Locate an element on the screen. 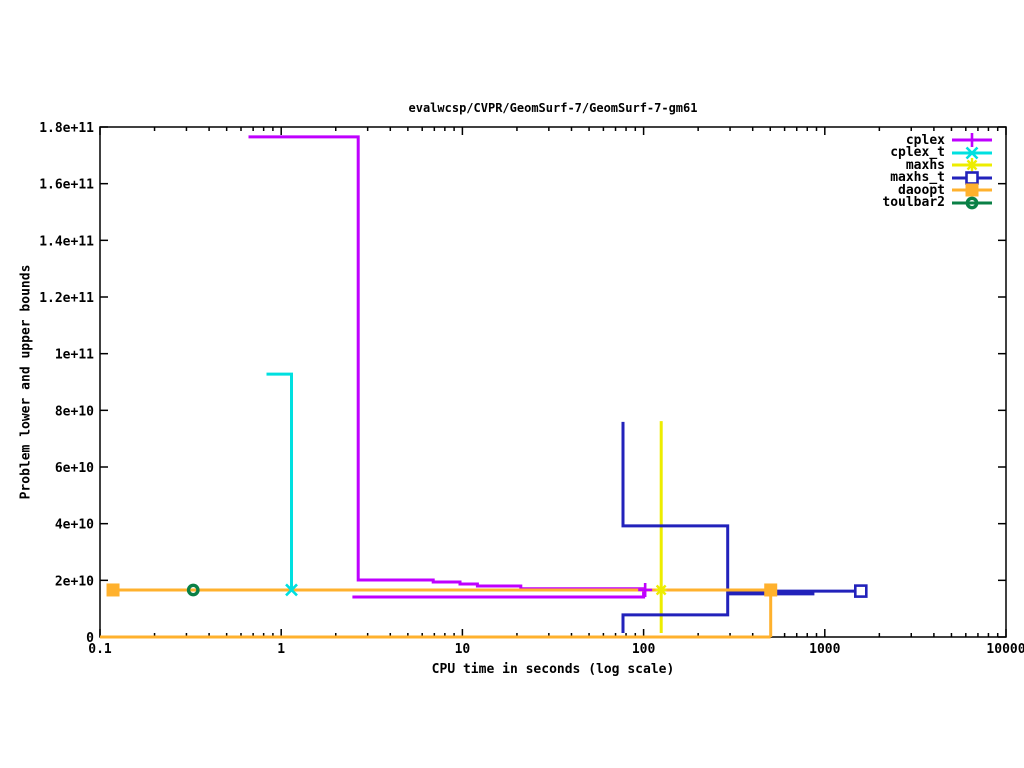 The image size is (1024, 768). y-tick-label: 6e+10 is located at coordinates (74, 468).